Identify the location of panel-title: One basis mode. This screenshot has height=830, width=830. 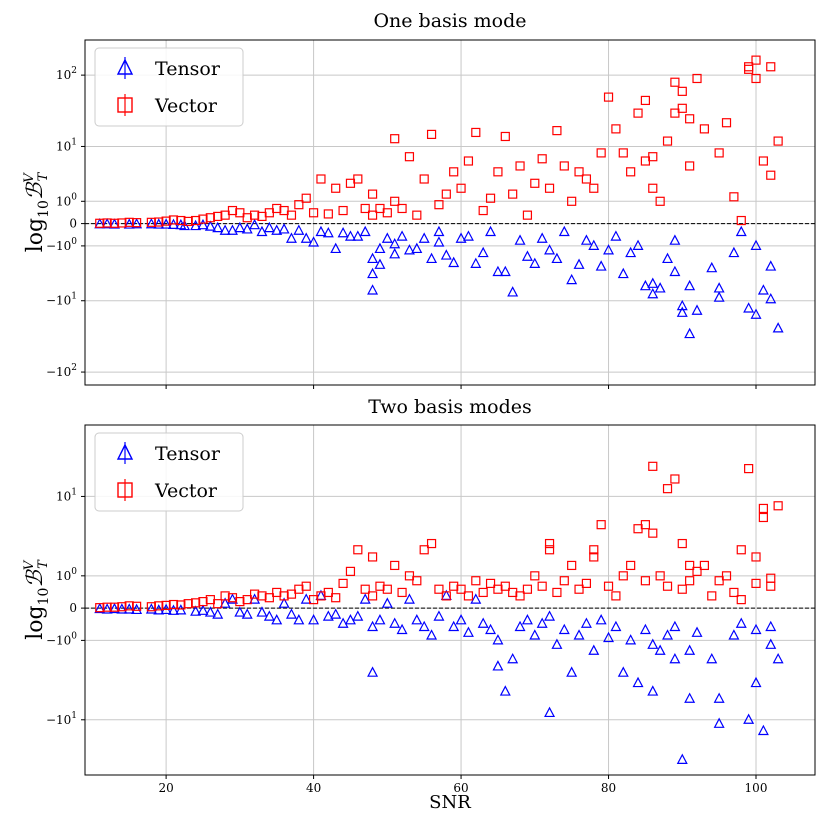
(449, 21).